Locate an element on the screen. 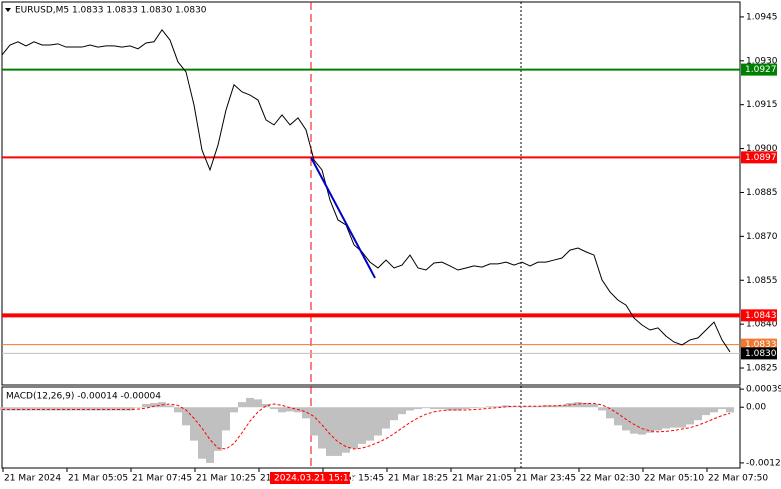 Image resolution: width=781 pixels, height=489 pixels. x-tick-label: 21 Mar 07:45 is located at coordinates (162, 479).